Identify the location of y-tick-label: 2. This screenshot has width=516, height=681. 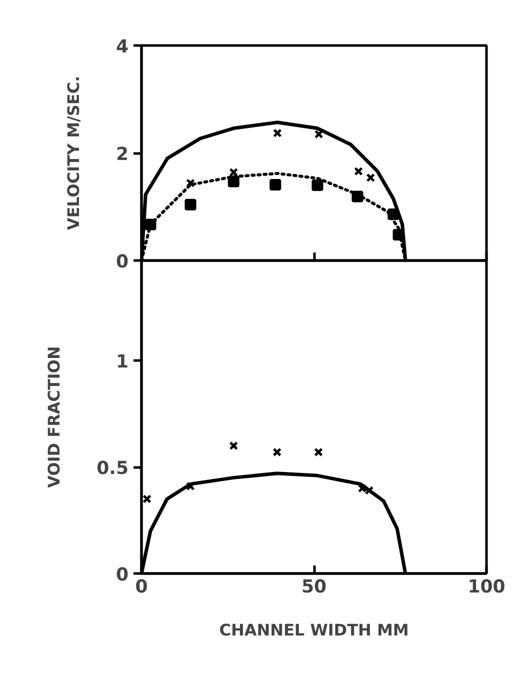
(122, 154).